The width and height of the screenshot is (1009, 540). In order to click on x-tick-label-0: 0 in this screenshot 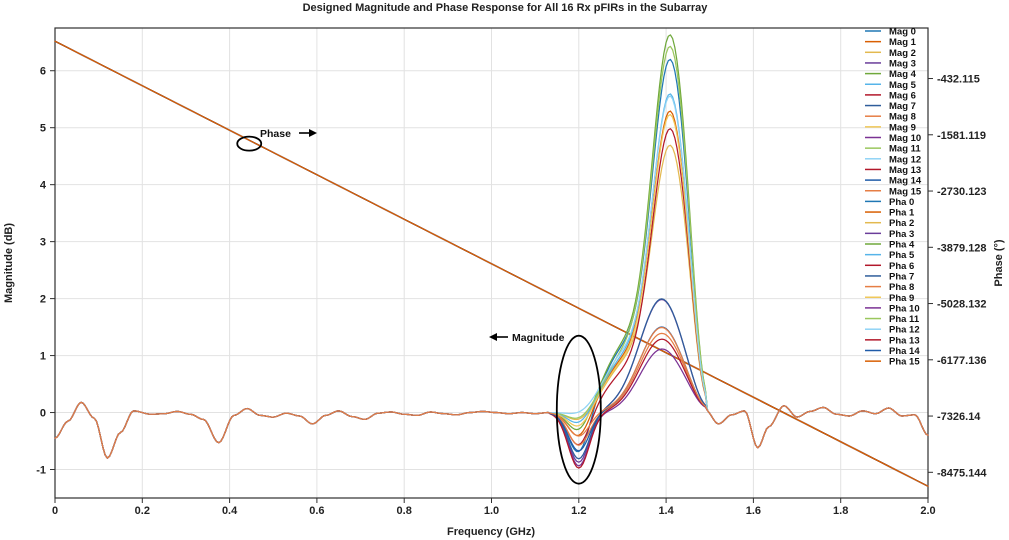, I will do `click(55, 511)`.